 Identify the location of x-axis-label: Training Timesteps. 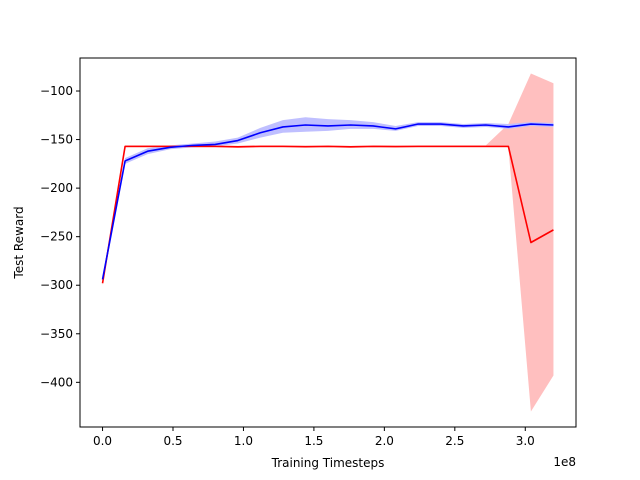
(328, 463).